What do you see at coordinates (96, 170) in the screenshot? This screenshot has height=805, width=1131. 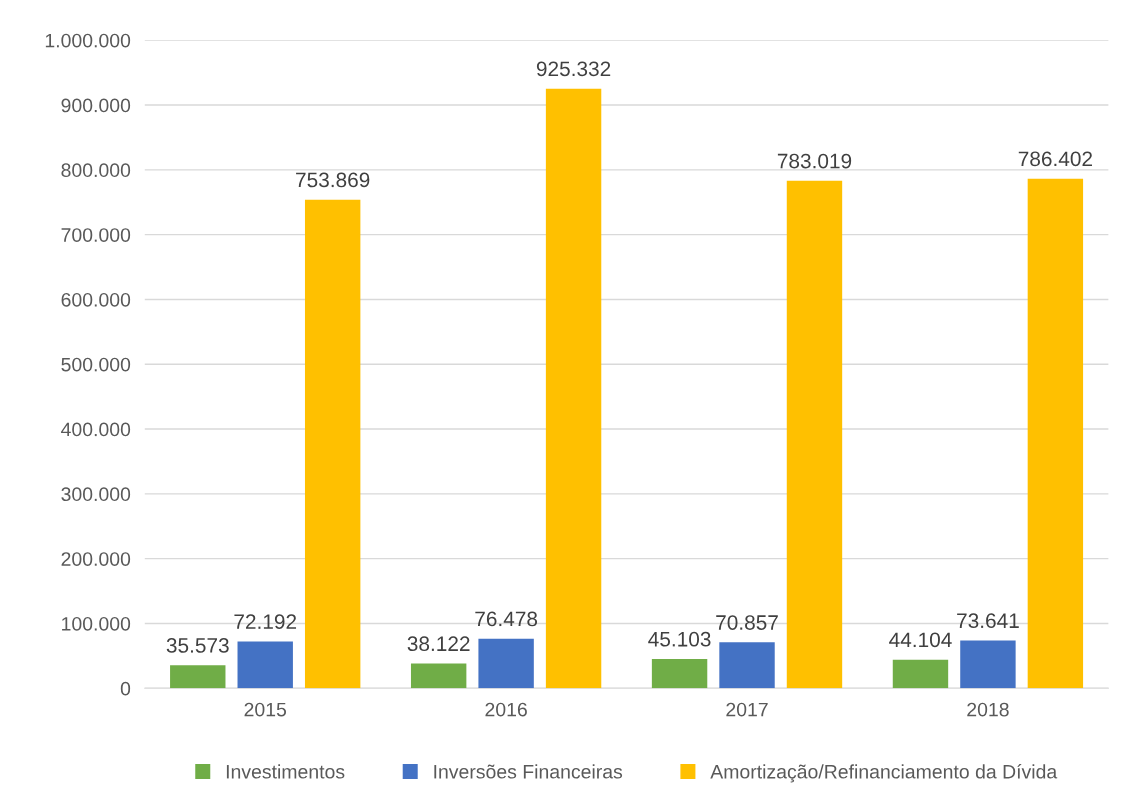 I see `y-tick-label: 800.000` at bounding box center [96, 170].